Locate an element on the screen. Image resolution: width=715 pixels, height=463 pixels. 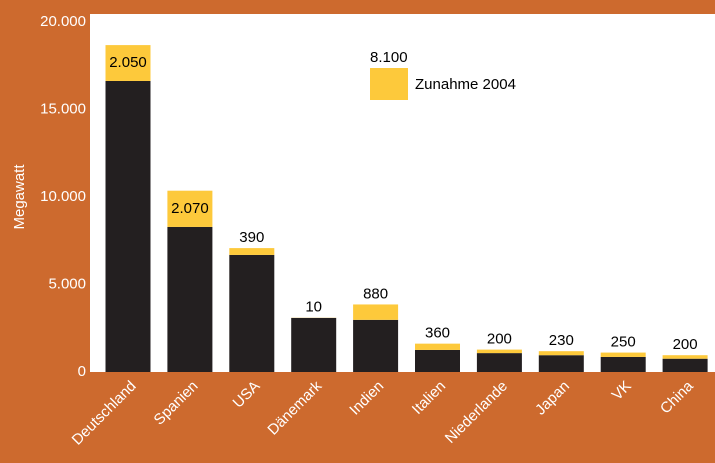
y-tick-label: 20.000 is located at coordinates (63, 21).